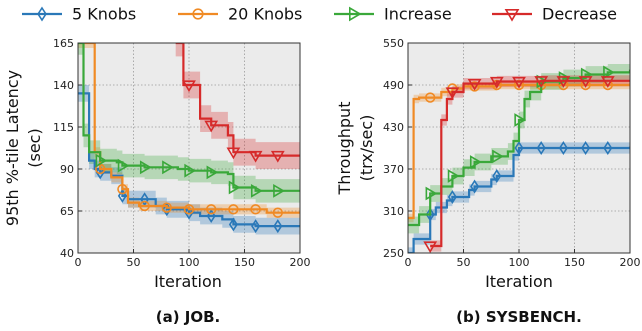 The height and width of the screenshot is (331, 642). I want to click on legend-item-decrease: Decrease, so click(554, 14).